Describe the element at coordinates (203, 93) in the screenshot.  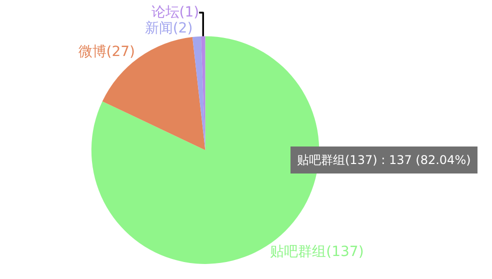
I see `pie-slice` at that location.